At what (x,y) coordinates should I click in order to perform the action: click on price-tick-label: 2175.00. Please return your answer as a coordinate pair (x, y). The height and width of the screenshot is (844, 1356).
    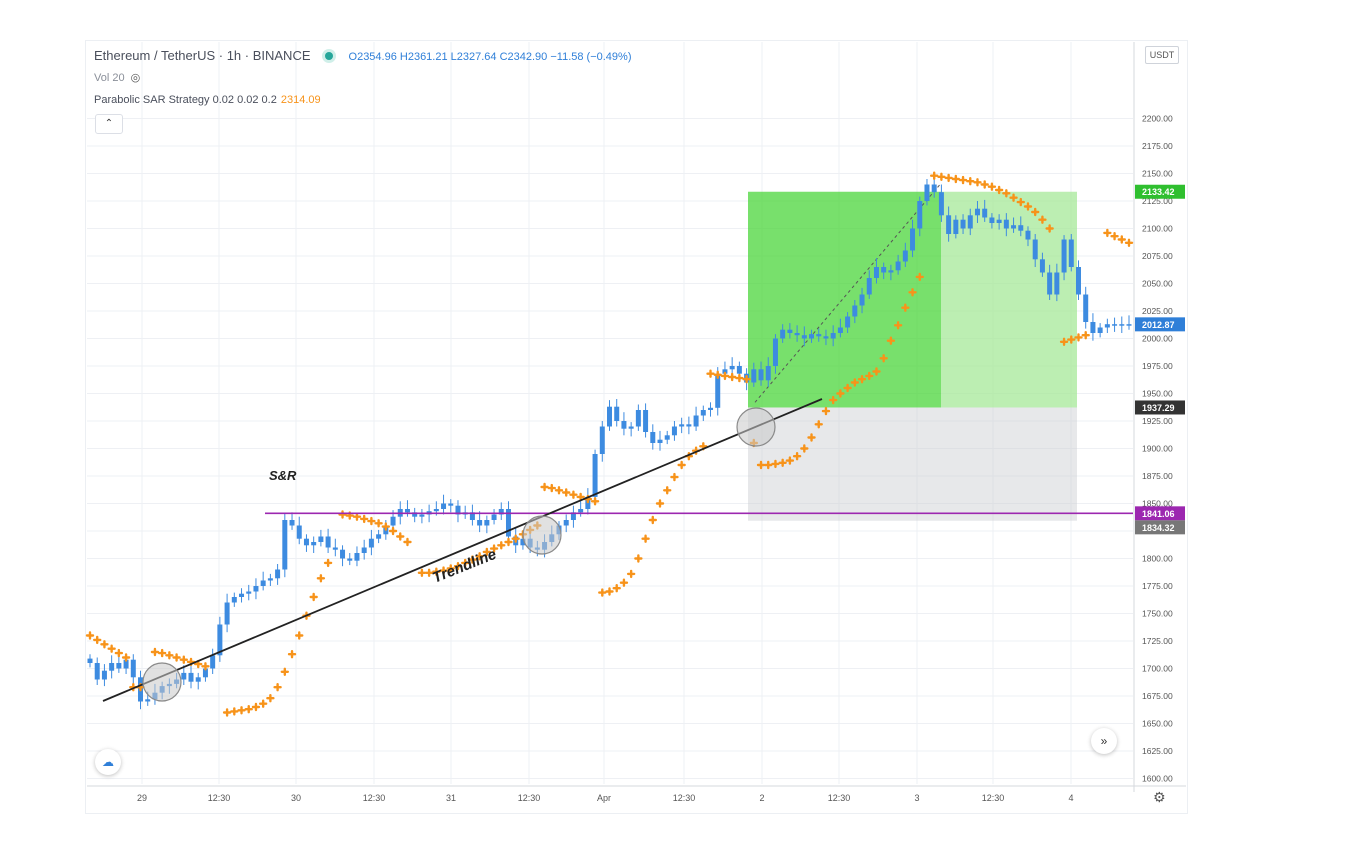
    Looking at the image, I should click on (1157, 146).